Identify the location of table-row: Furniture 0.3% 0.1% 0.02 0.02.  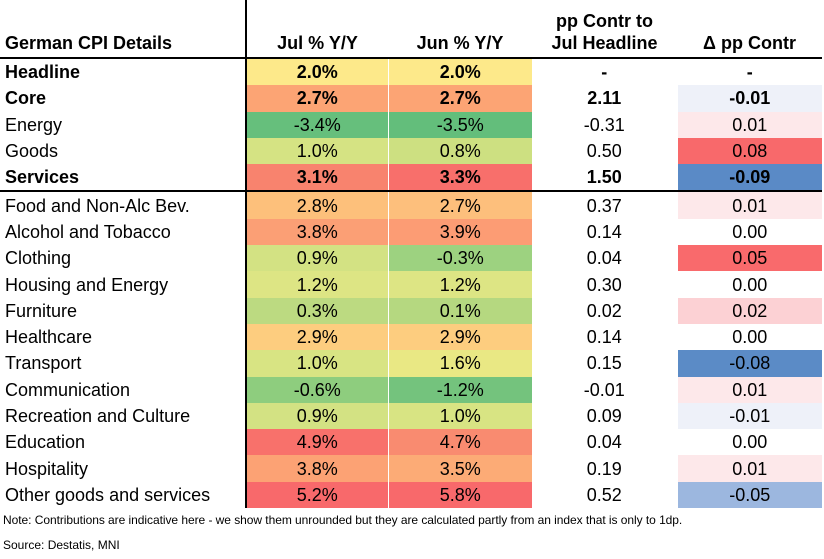
(411, 310).